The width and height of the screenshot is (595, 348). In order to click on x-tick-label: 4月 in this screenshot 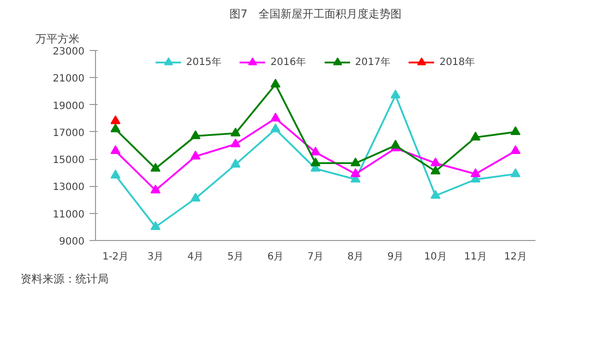, I will do `click(195, 257)`.